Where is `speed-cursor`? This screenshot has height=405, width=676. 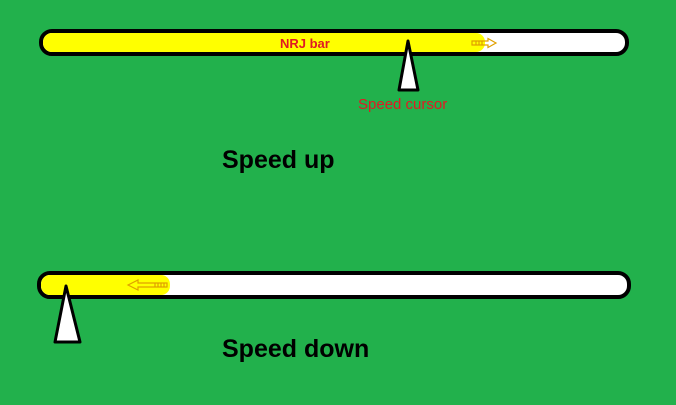 speed-cursor is located at coordinates (408, 65).